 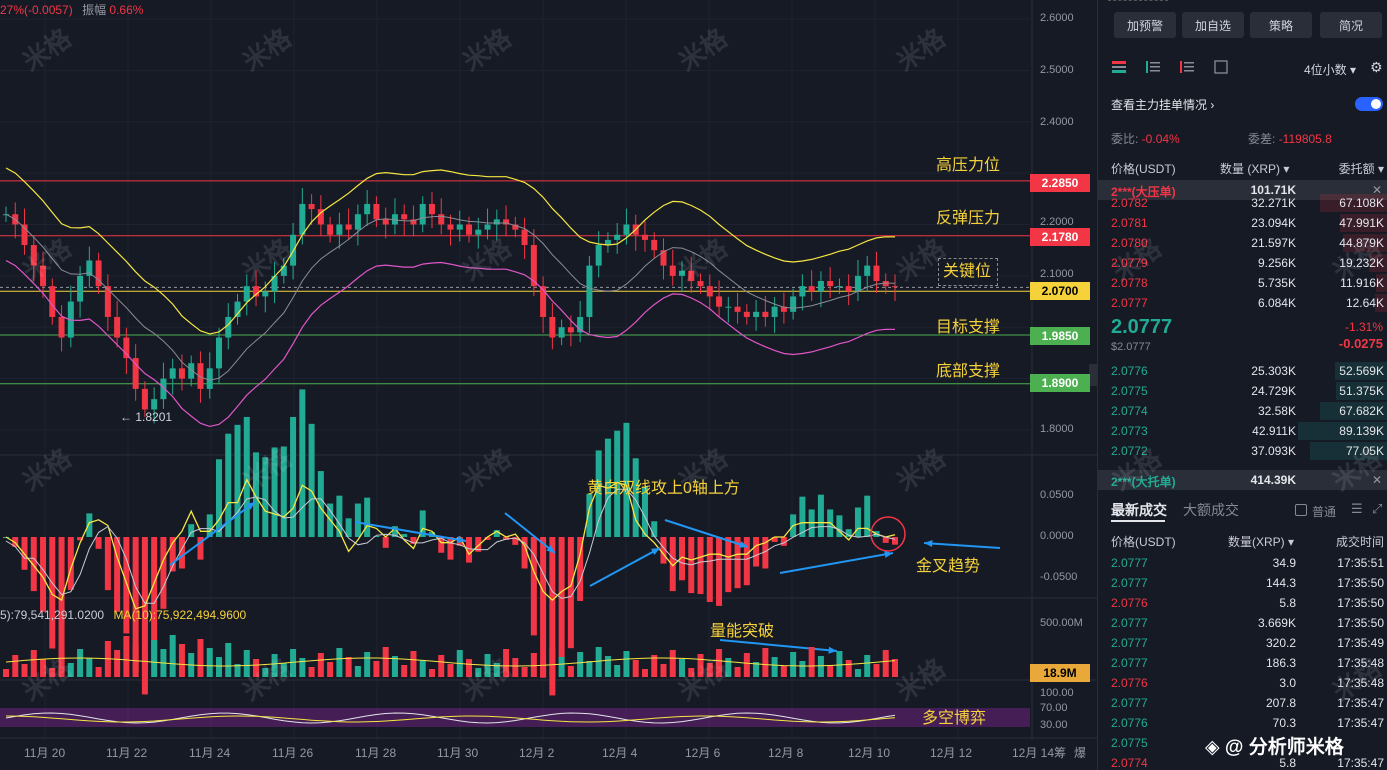 I want to click on normal-label: 普通, so click(x=1324, y=512).